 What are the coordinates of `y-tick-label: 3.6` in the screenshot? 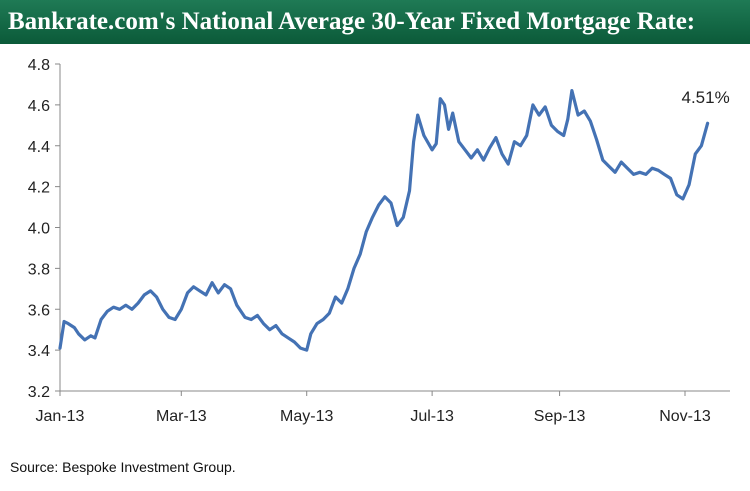 It's located at (39, 310).